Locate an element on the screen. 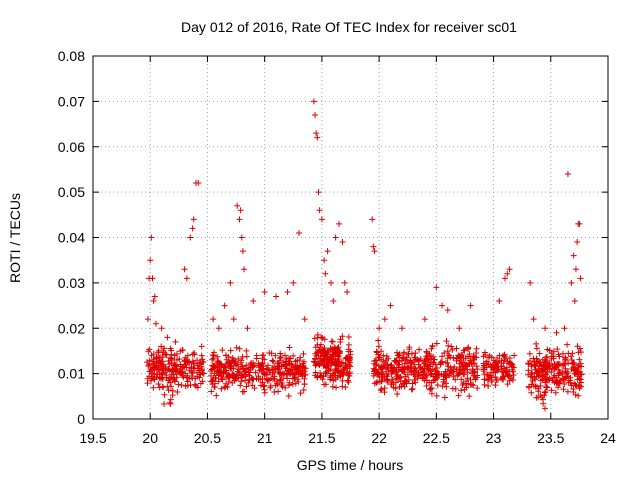 The height and width of the screenshot is (480, 640). y-tick-label: 0.03 is located at coordinates (71, 283).